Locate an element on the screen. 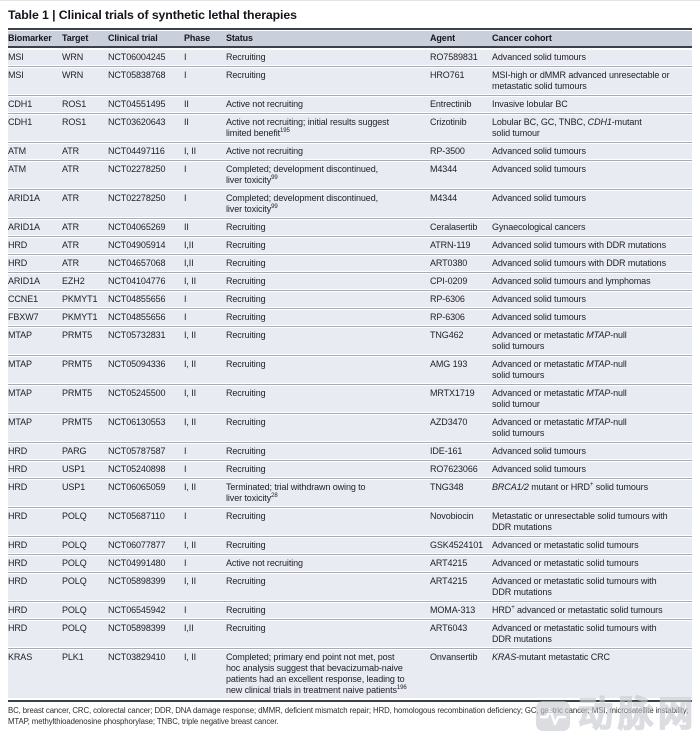 Image resolution: width=700 pixels, height=737 pixels. cell-agent: RP-6306 is located at coordinates (447, 317).